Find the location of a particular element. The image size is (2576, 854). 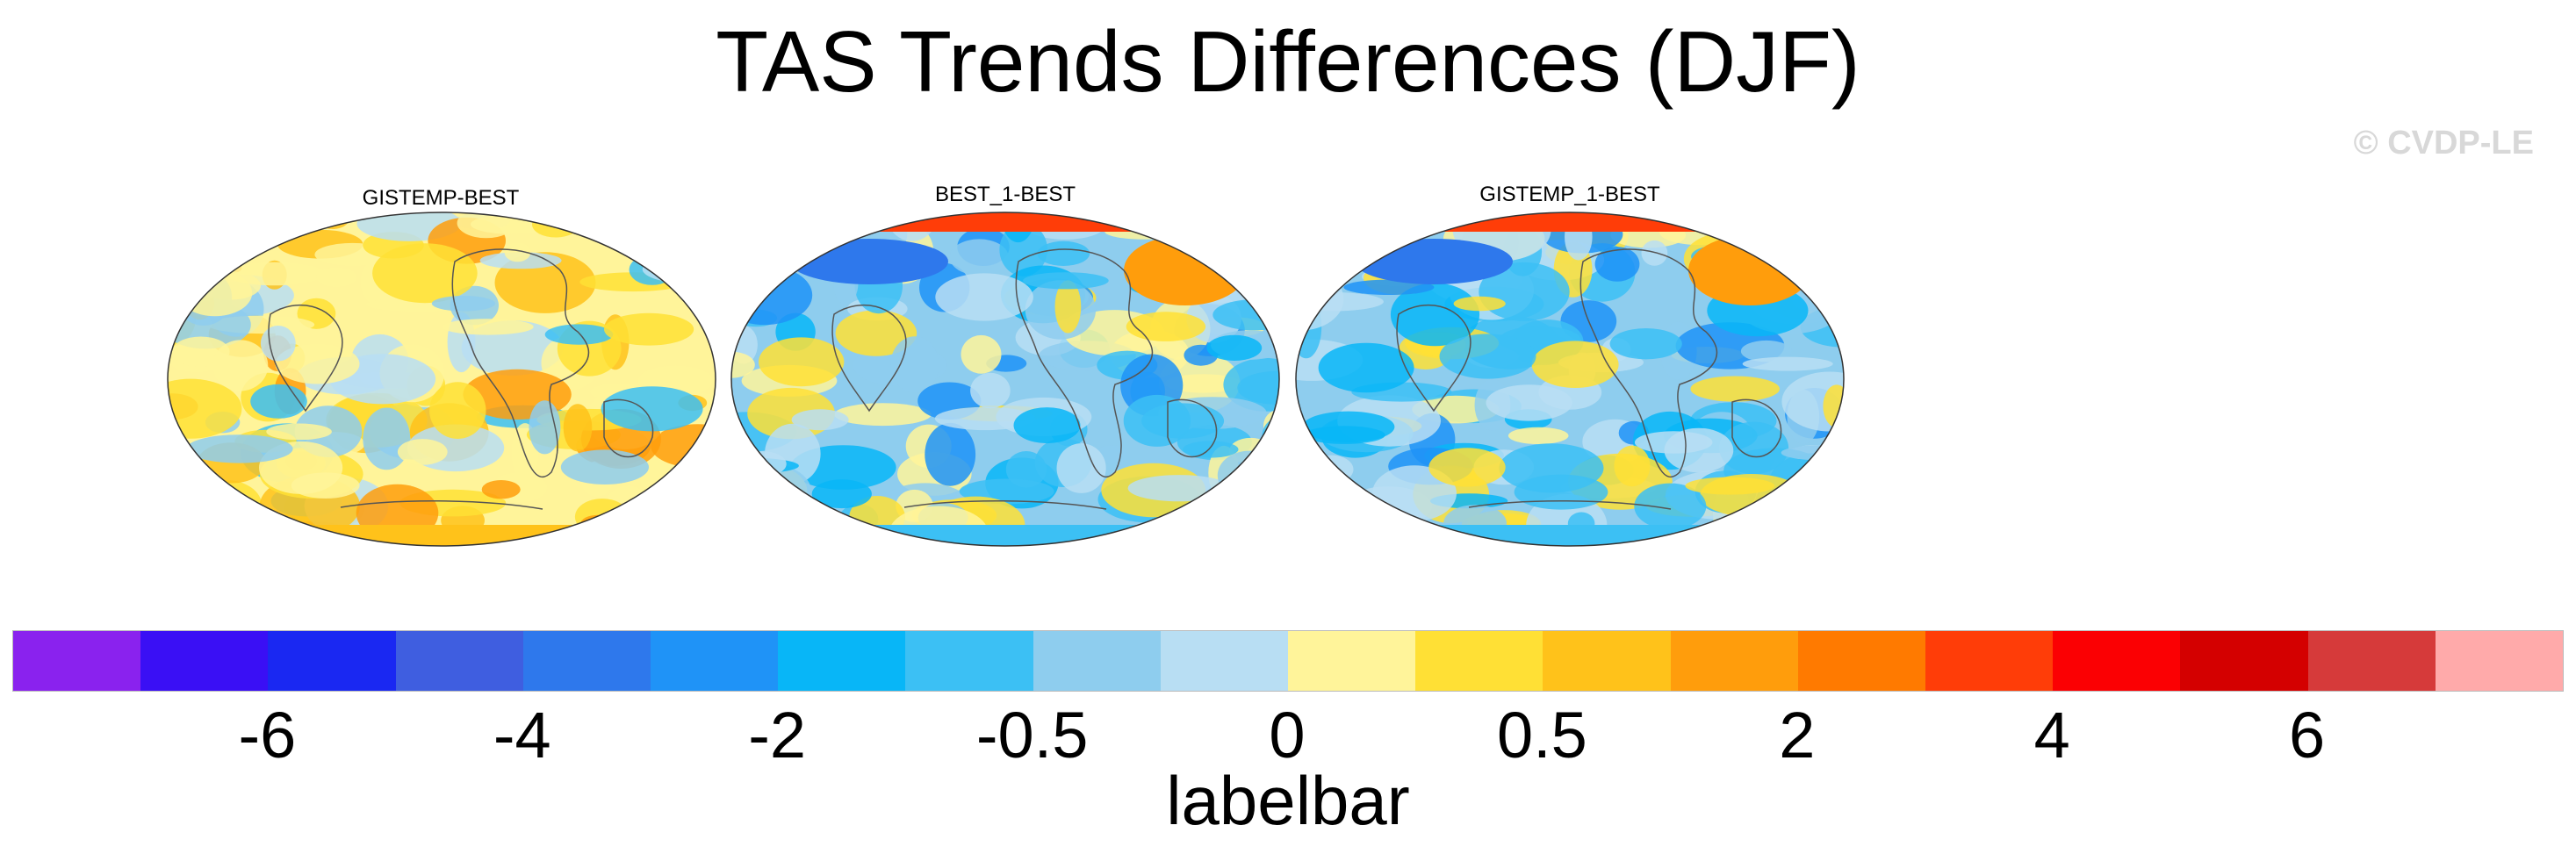

labelbar-title: labelbar is located at coordinates (1288, 800).